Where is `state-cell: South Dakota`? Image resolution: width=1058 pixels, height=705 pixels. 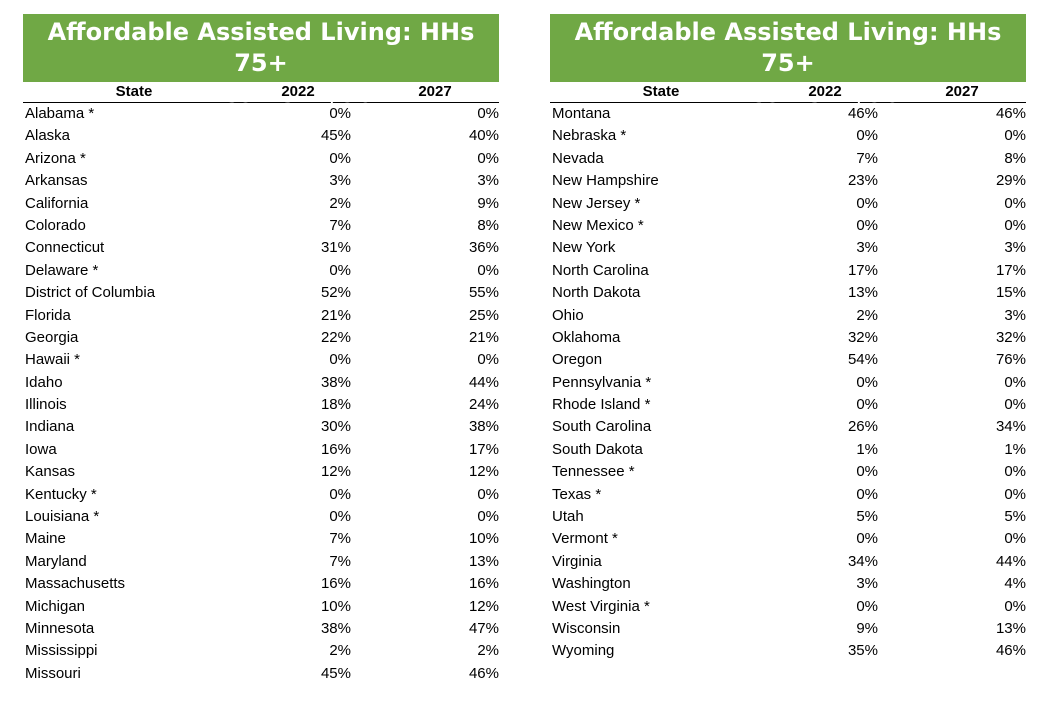
state-cell: South Dakota is located at coordinates (597, 449).